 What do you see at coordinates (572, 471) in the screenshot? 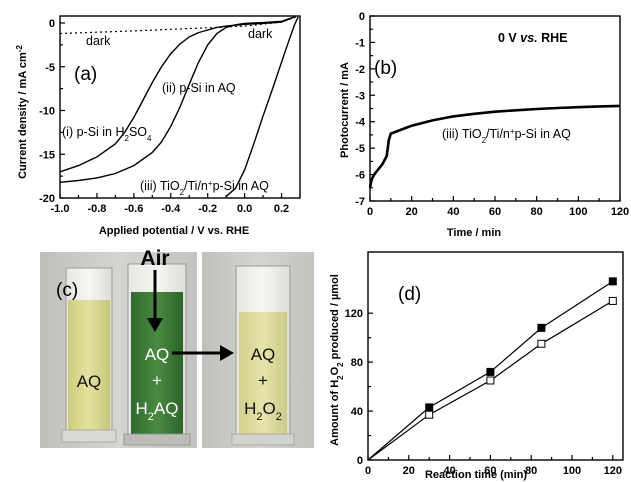
I see `panel-d-xtick-label: 100` at bounding box center [572, 471].